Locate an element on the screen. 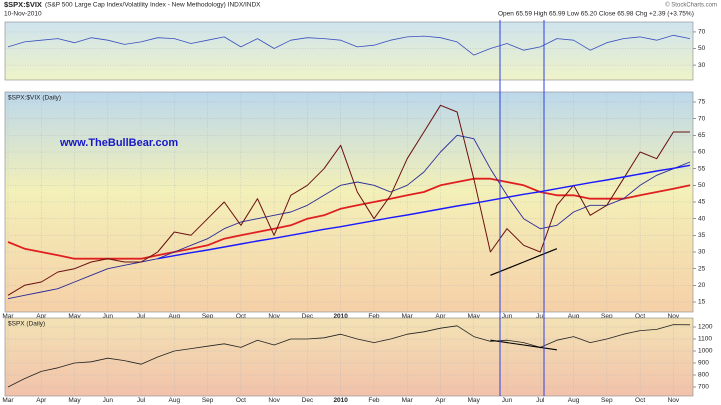 This screenshot has width=721, height=405. y-tick-label: 25 is located at coordinates (702, 268).